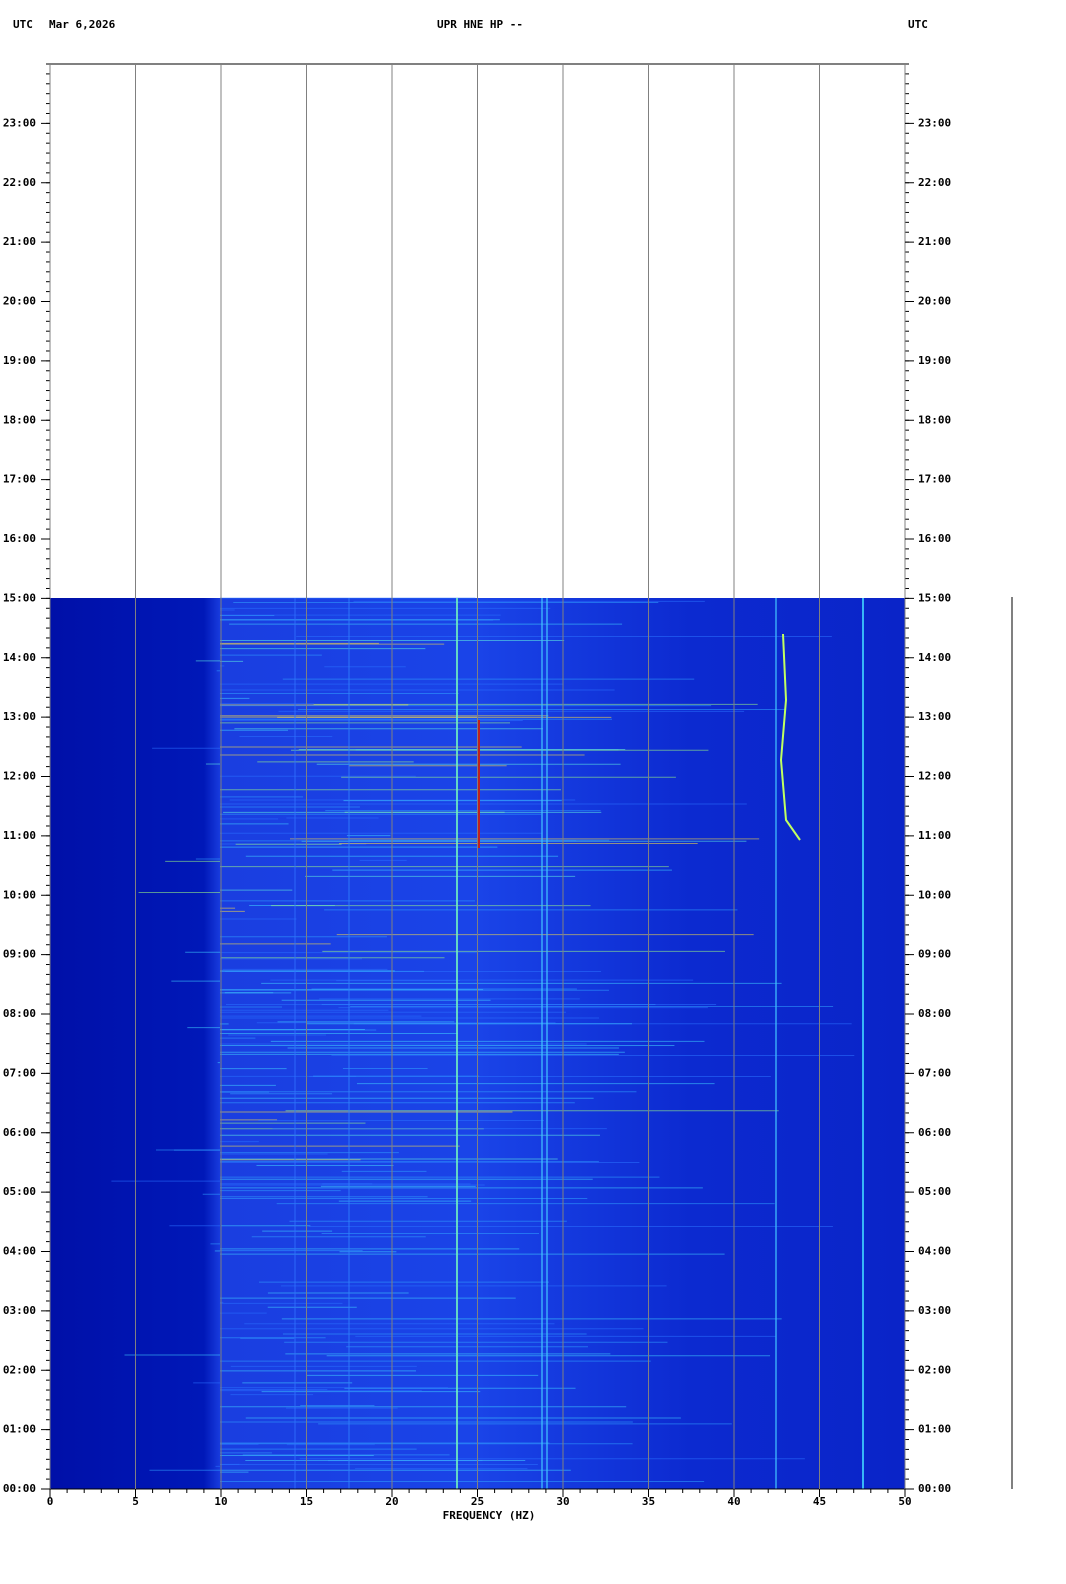  Describe the element at coordinates (904, 1501) in the screenshot. I see `x-tick-label: 50` at that location.